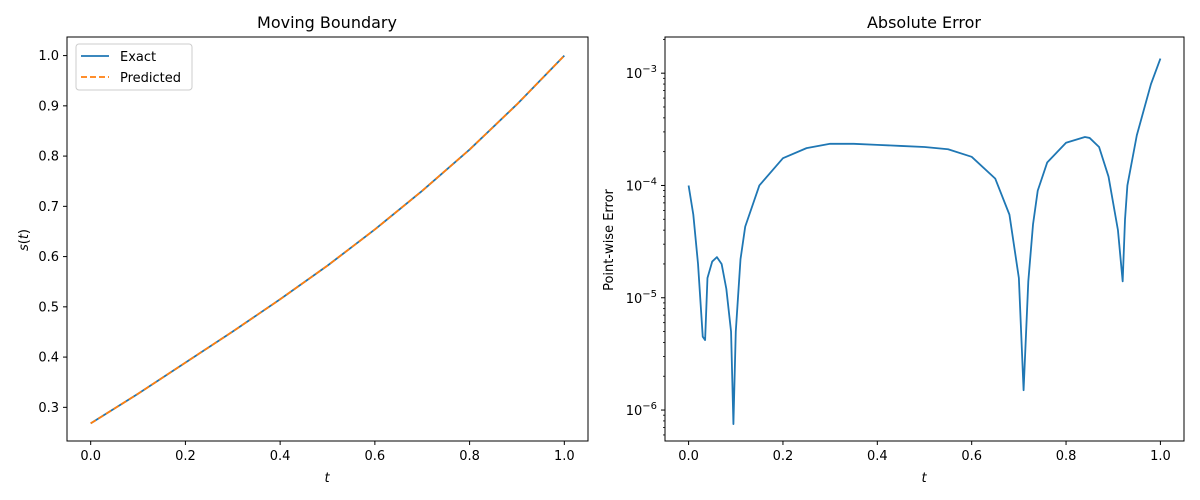 This screenshot has width=1200, height=500. What do you see at coordinates (52, 232) in the screenshot?
I see `y-ticks: 0.3 0.4 0.5 0.6 0.7 0.8 0.9 1.0` at bounding box center [52, 232].